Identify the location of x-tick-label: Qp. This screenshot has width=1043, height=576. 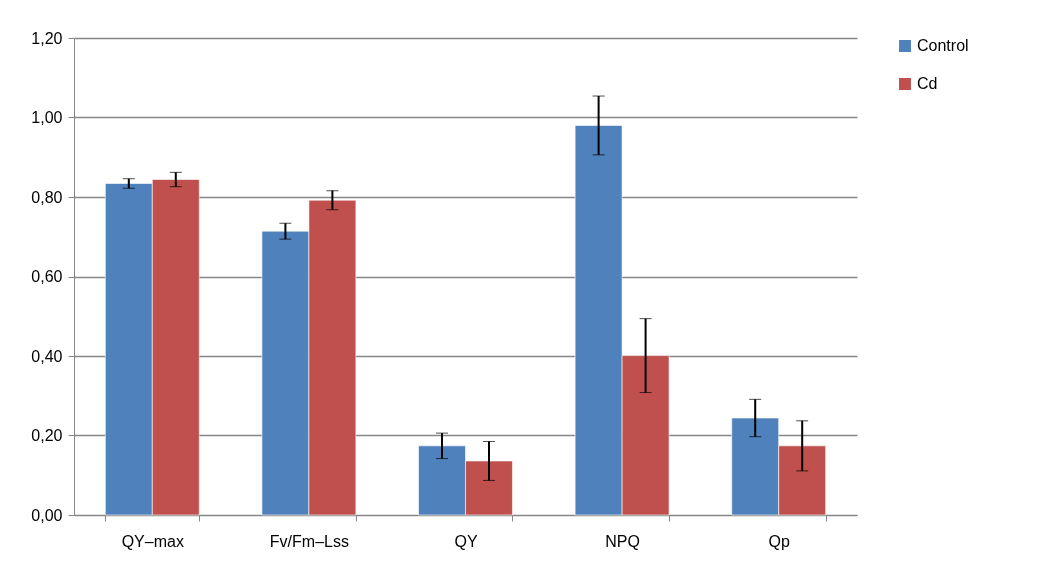
(779, 541).